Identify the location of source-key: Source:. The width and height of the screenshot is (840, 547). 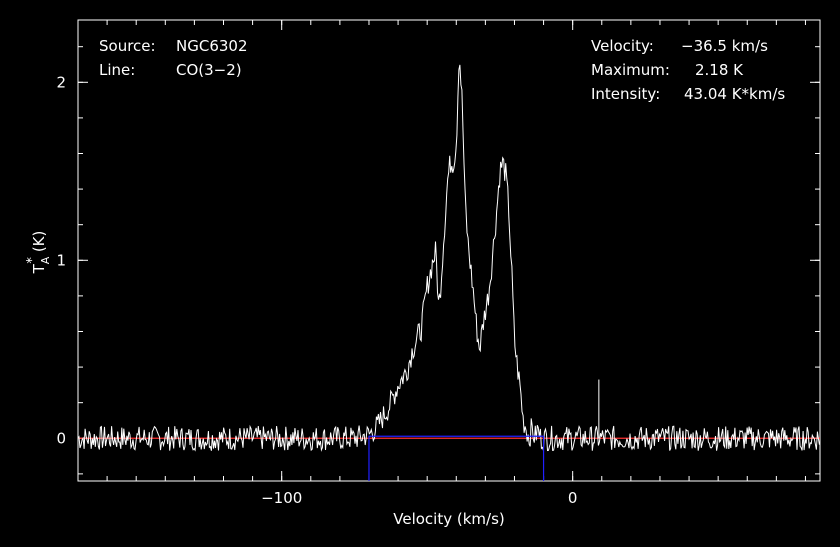
(127, 46).